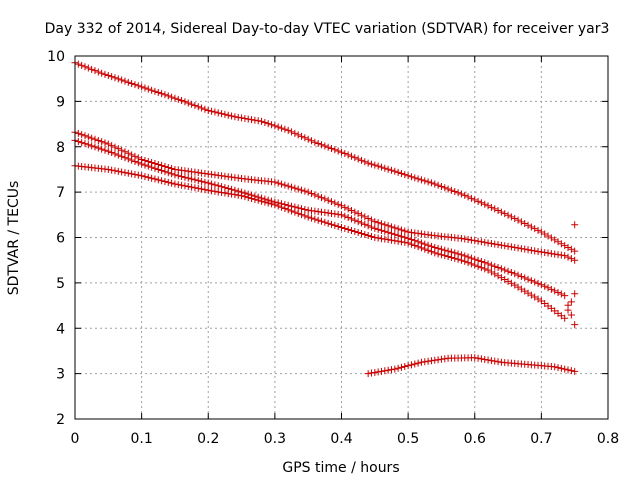 The height and width of the screenshot is (480, 640). I want to click on y-tick-label: 4, so click(60, 329).